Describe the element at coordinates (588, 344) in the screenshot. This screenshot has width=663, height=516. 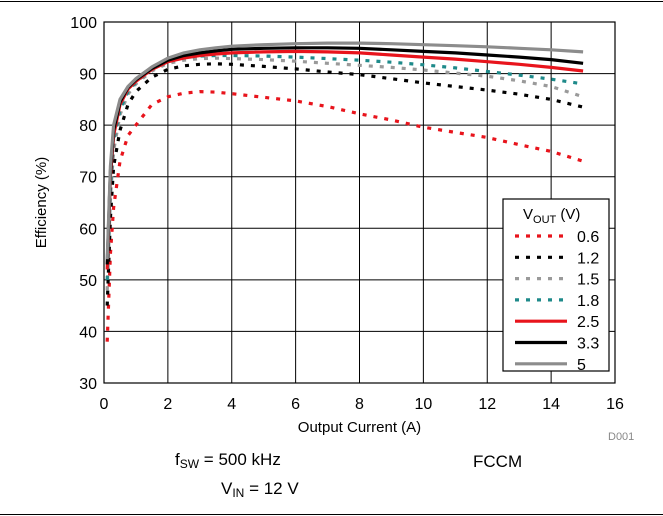
I see `legend-label: 3.3` at that location.